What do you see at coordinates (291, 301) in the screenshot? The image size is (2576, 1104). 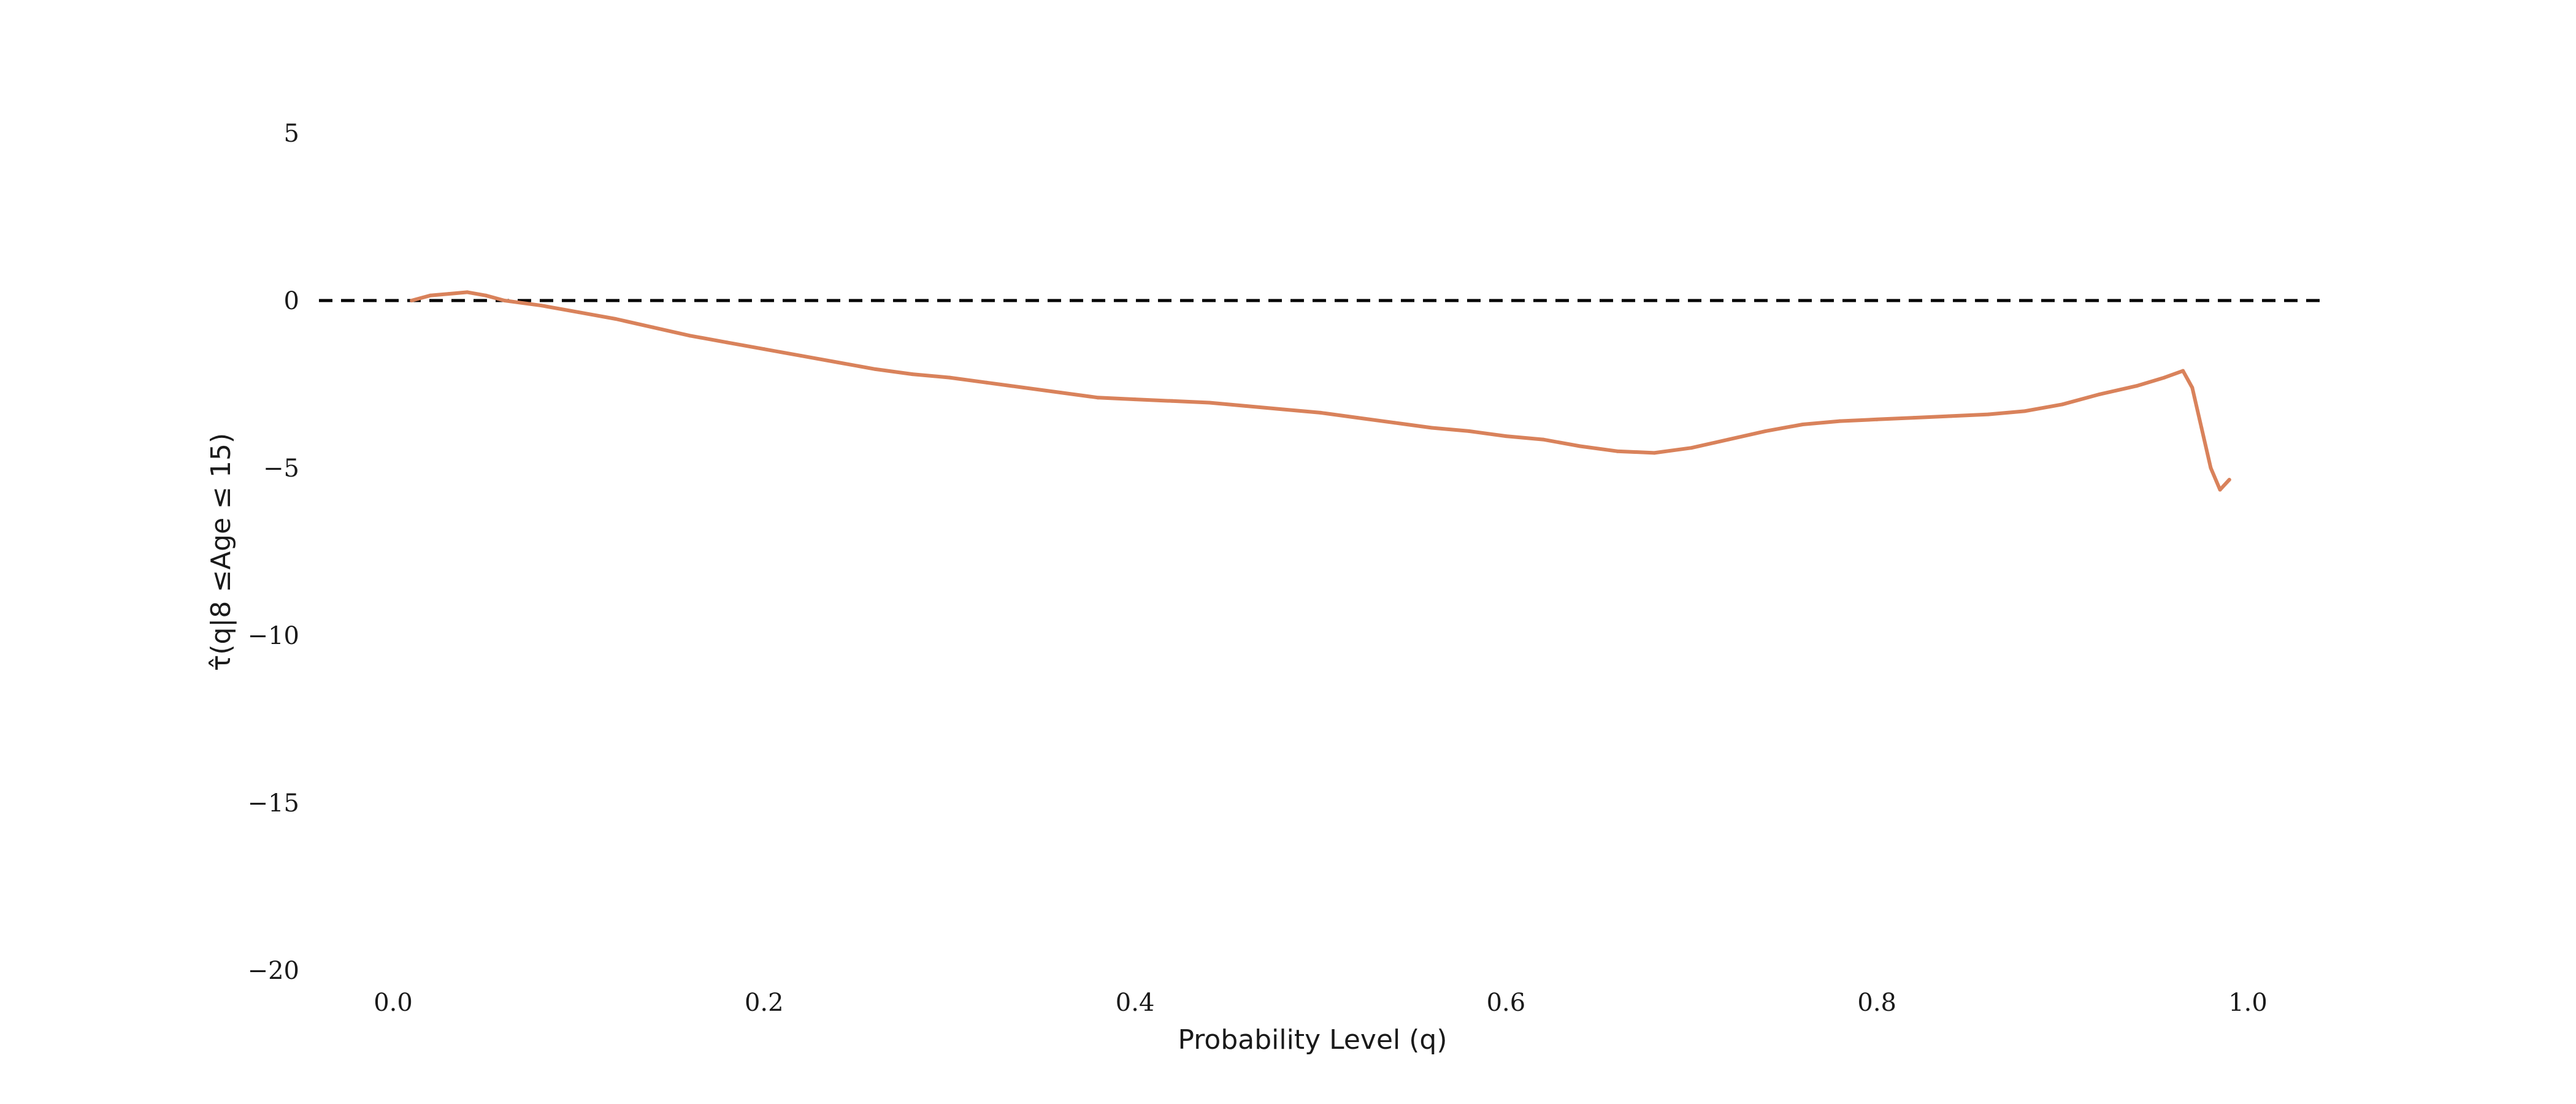 I see `y-tick-label: 0` at bounding box center [291, 301].